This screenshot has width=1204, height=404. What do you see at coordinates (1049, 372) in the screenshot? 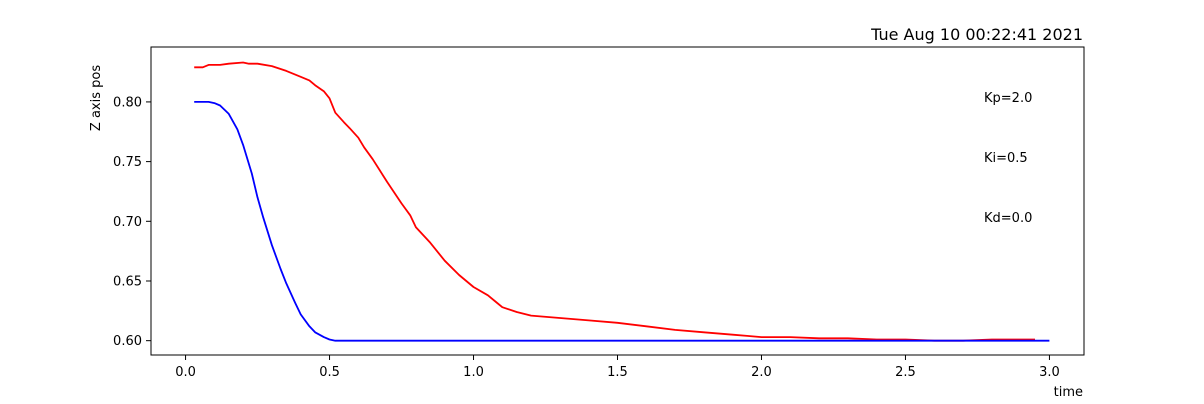
I see `x-tick-label: 3.0` at bounding box center [1049, 372].